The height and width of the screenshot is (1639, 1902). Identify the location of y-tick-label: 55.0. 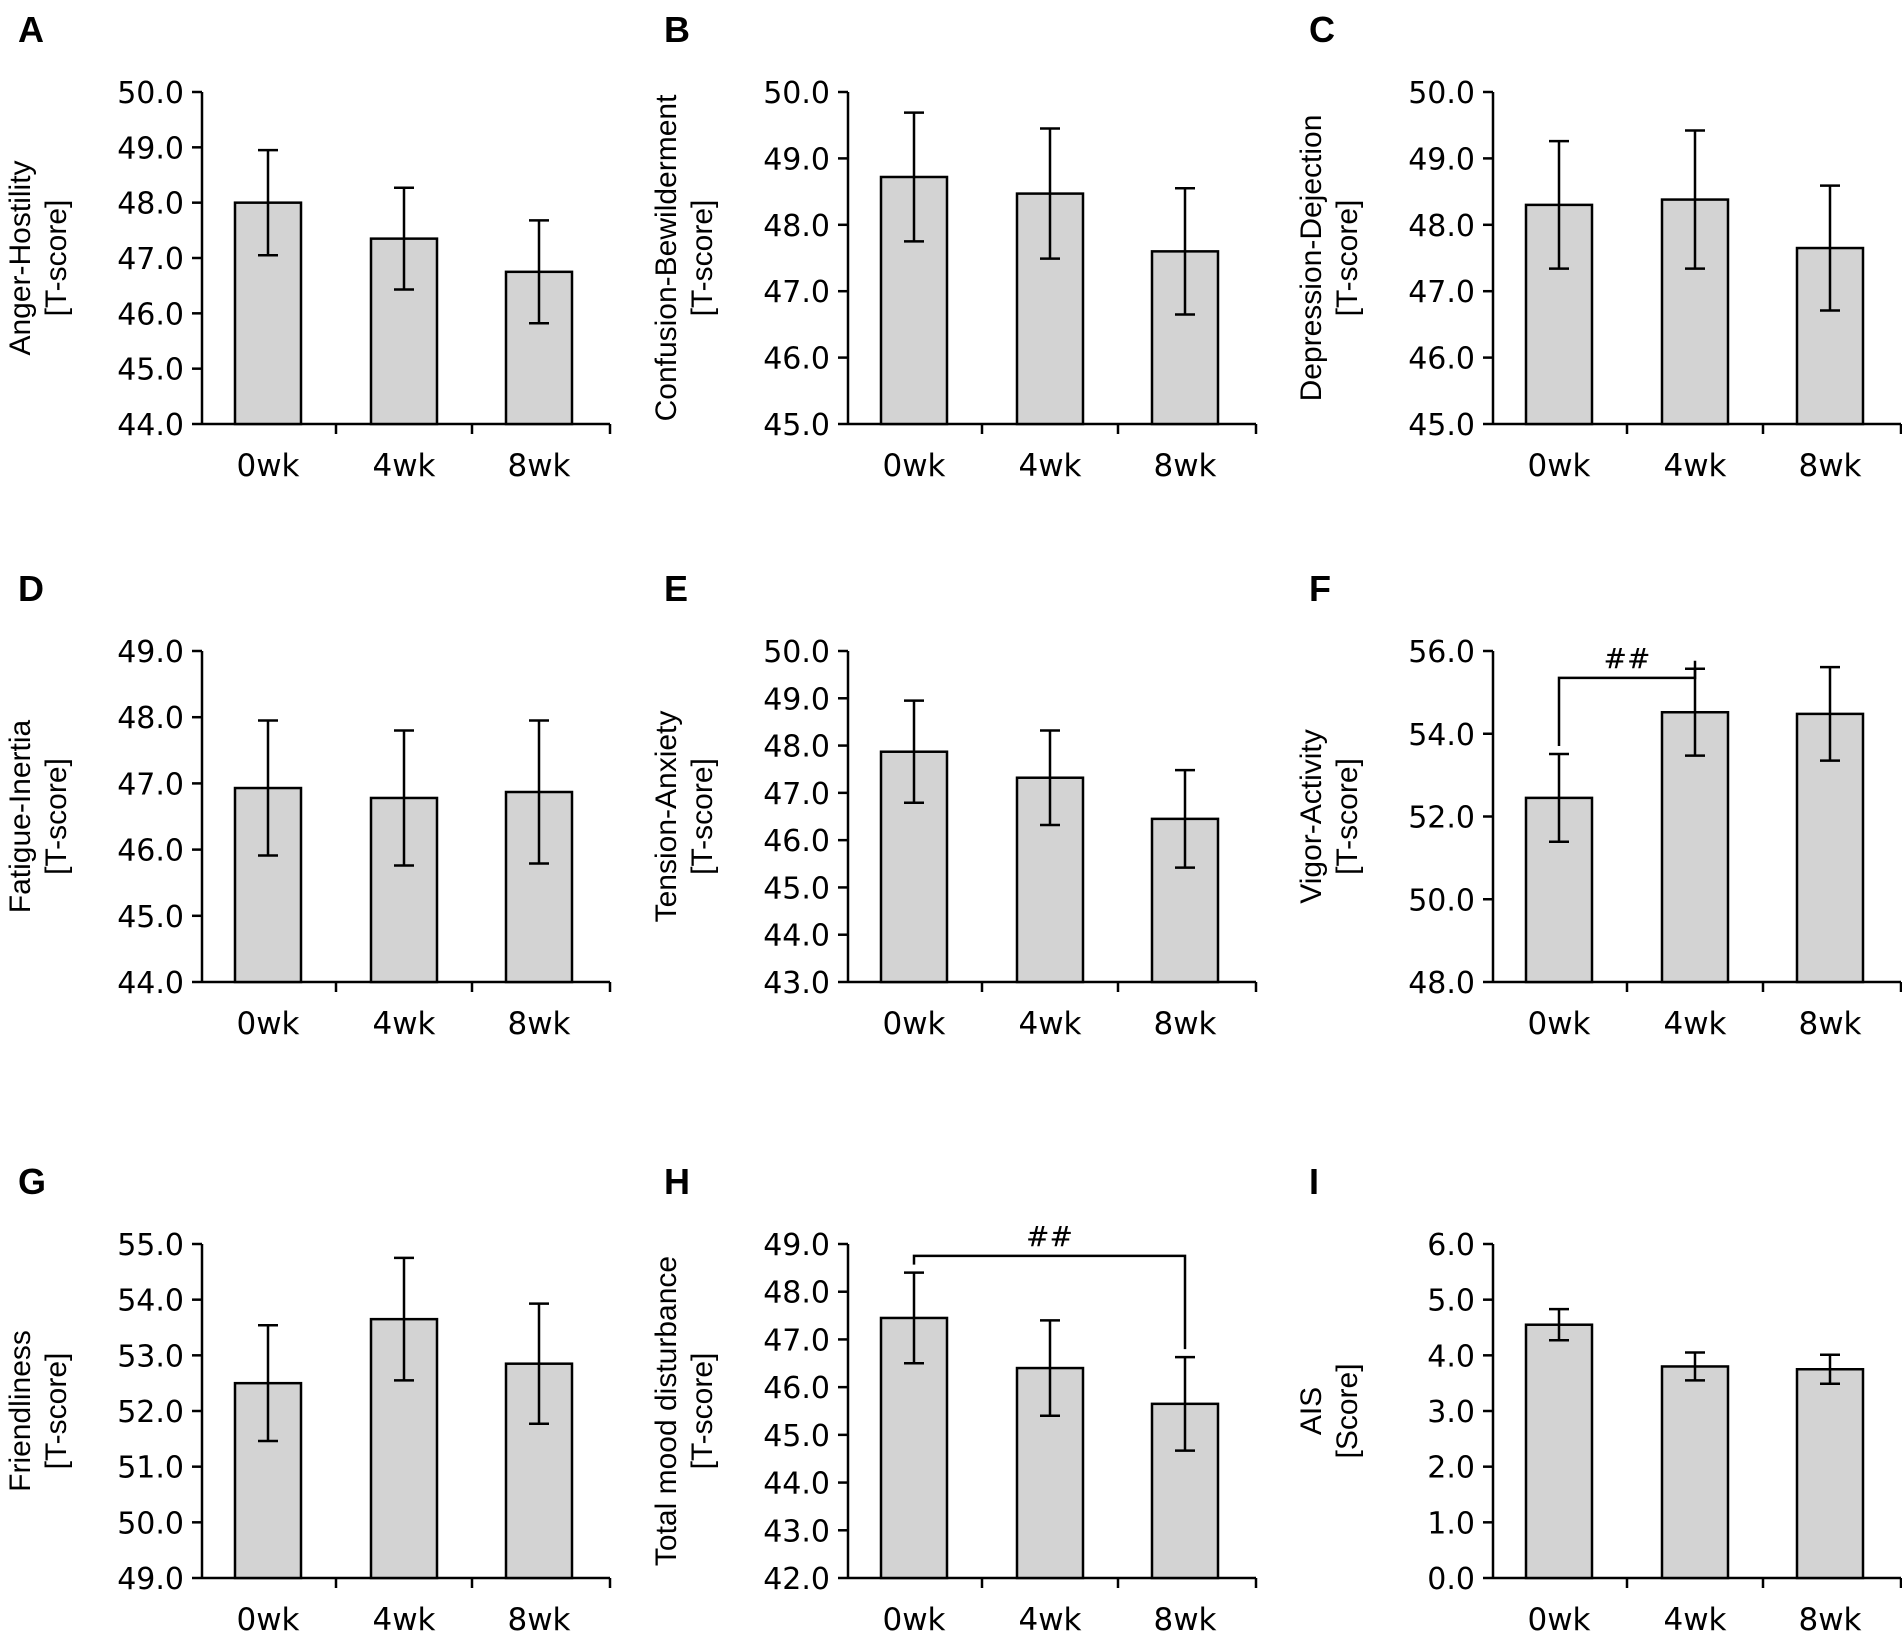
(150, 1245).